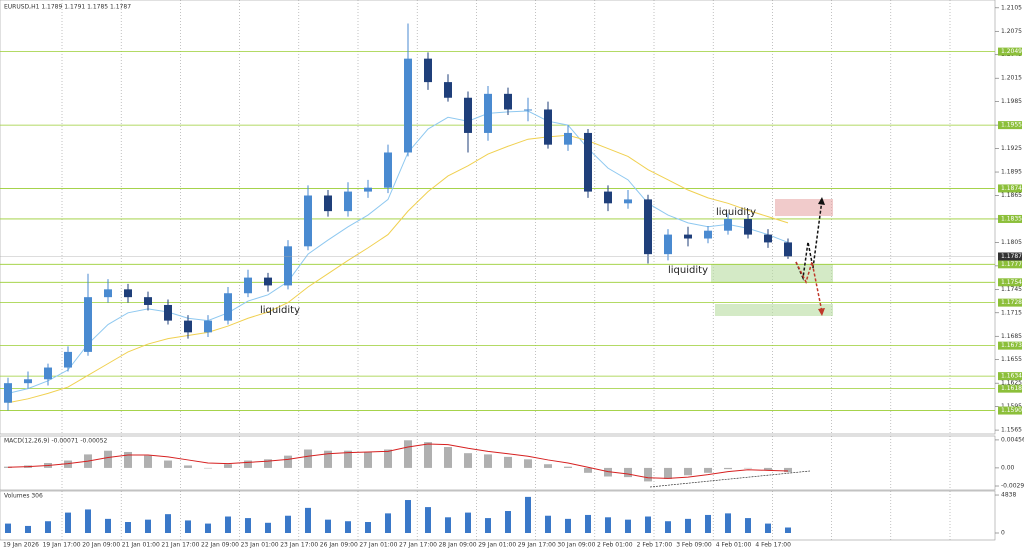 The width and height of the screenshot is (1024, 551). What do you see at coordinates (1011, 188) in the screenshot?
I see `level-label: 1.1874` at bounding box center [1011, 188].